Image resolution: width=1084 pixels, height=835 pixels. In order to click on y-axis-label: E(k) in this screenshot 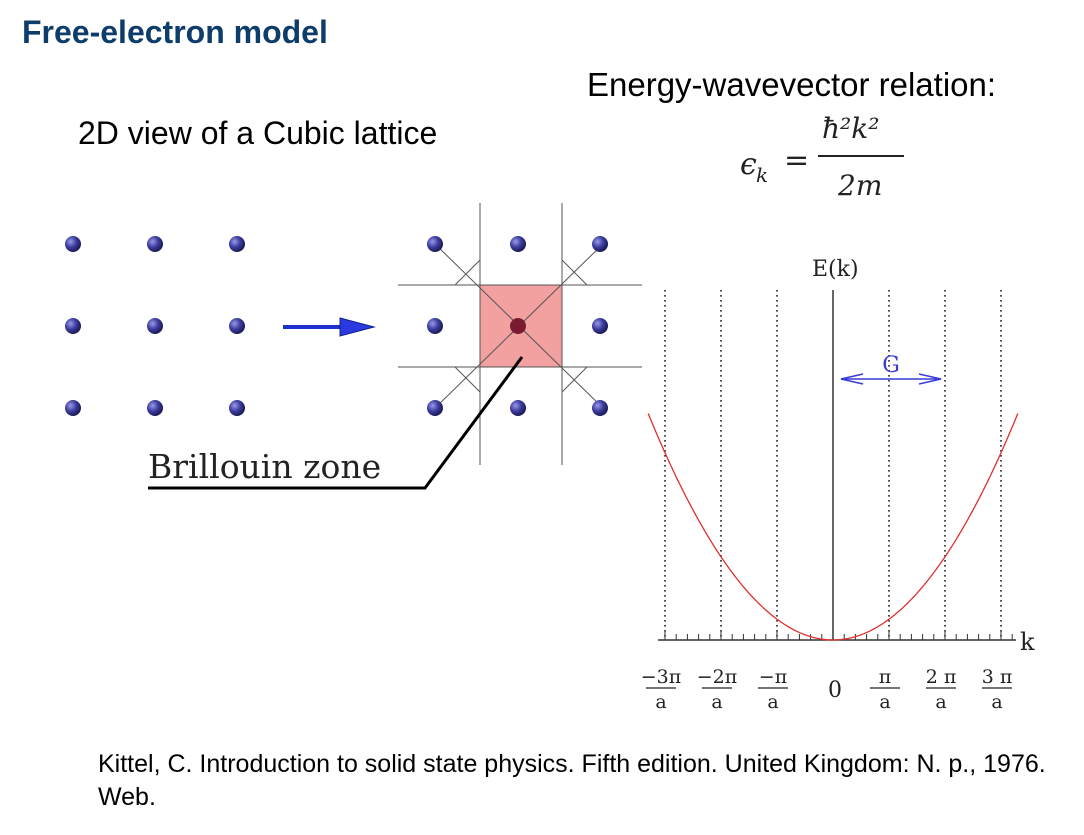, I will do `click(835, 269)`.